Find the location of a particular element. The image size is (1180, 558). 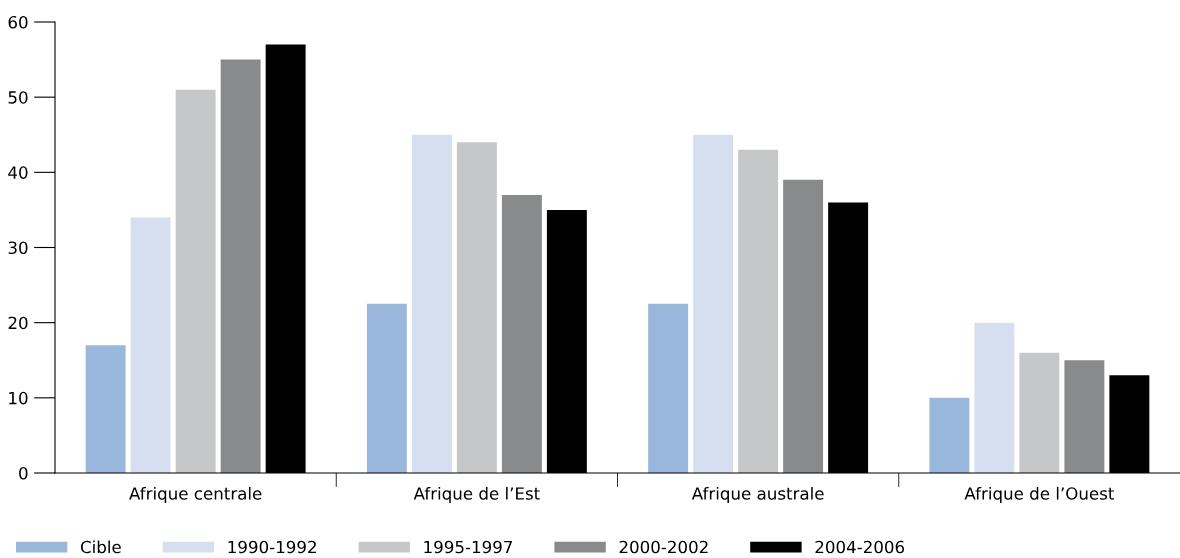

legend-label: 2000-2002 is located at coordinates (663, 547).